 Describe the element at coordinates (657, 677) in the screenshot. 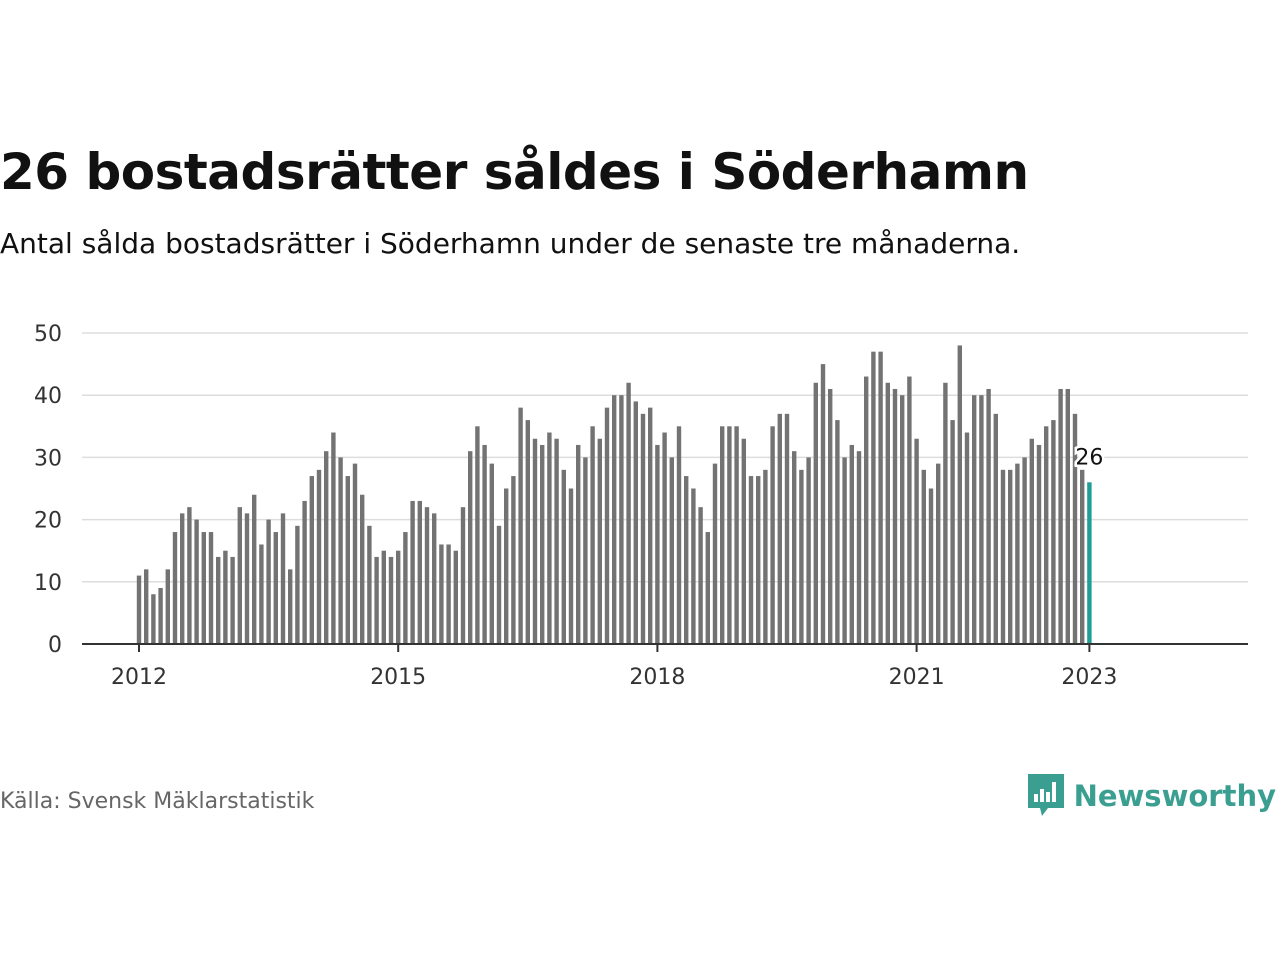

I see `x-tick-label: 2018` at that location.